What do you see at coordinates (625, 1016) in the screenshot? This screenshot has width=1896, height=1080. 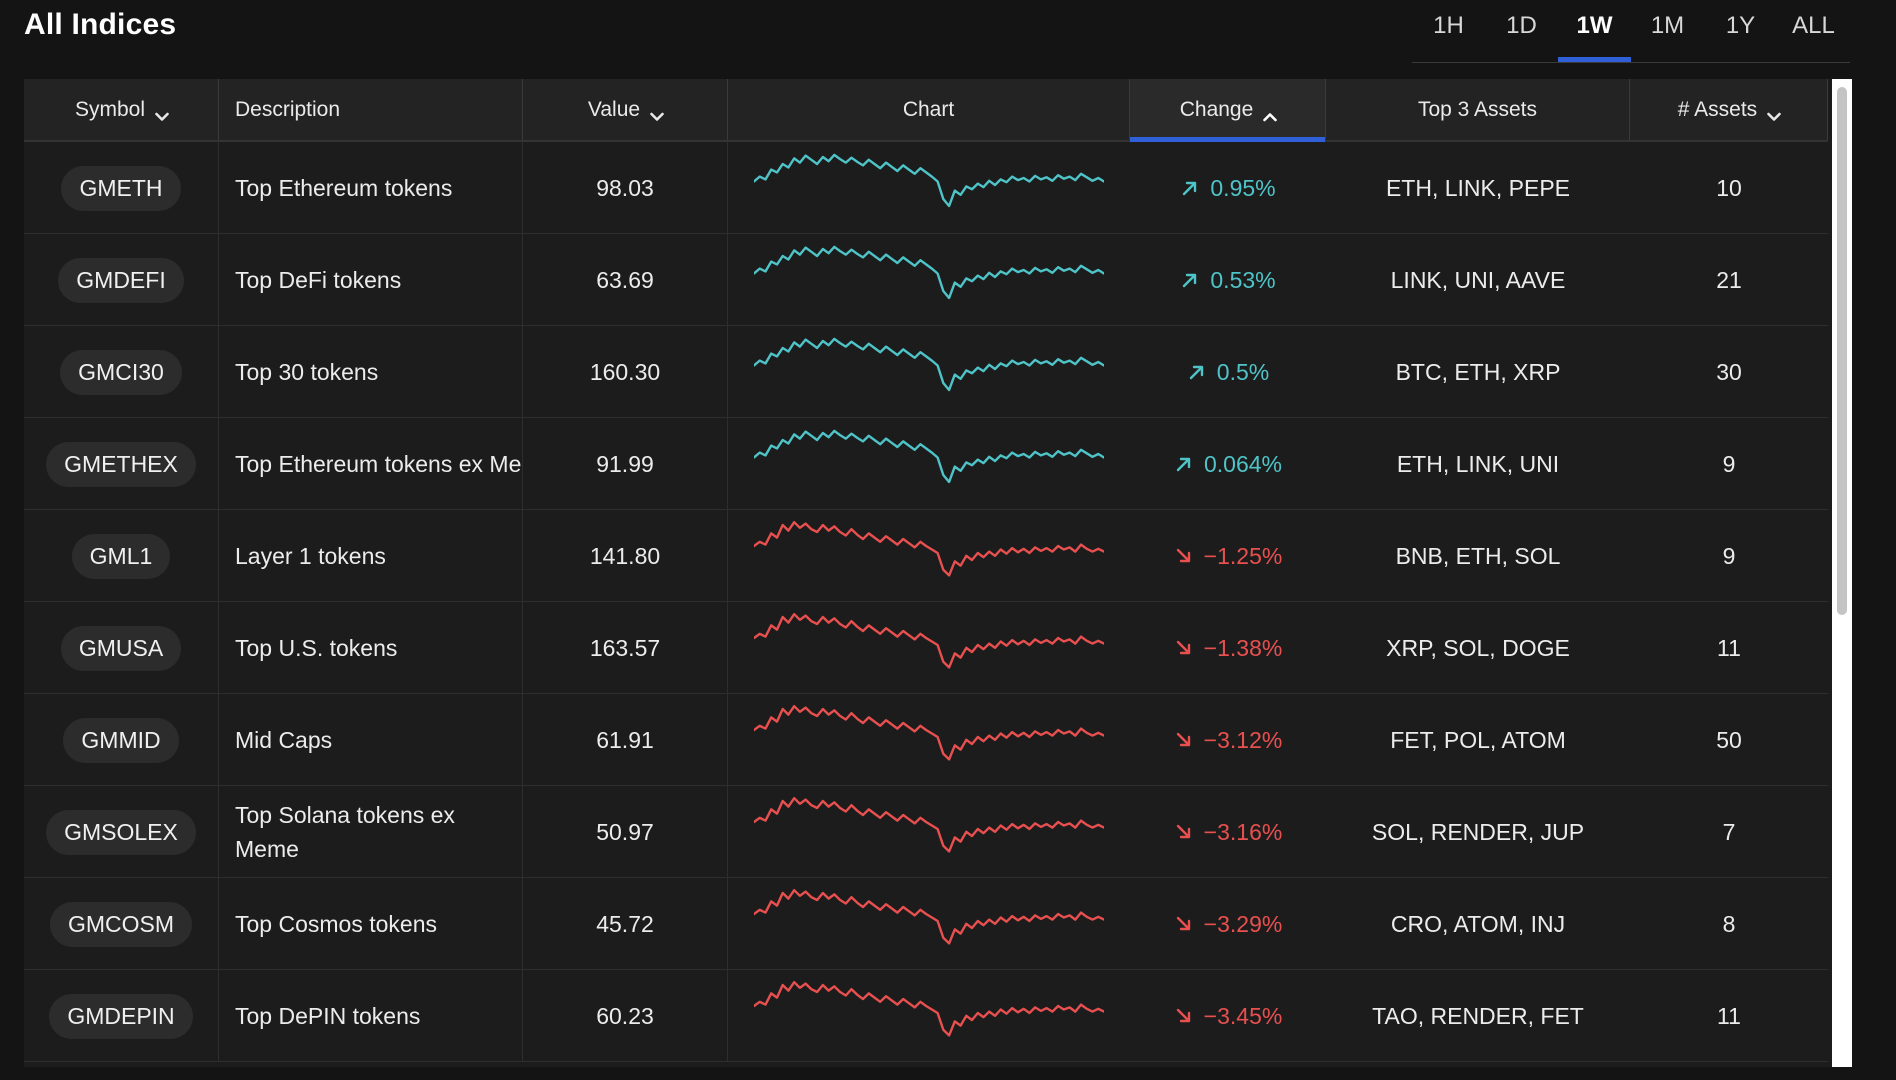 I see `value-cell: 60.23` at bounding box center [625, 1016].